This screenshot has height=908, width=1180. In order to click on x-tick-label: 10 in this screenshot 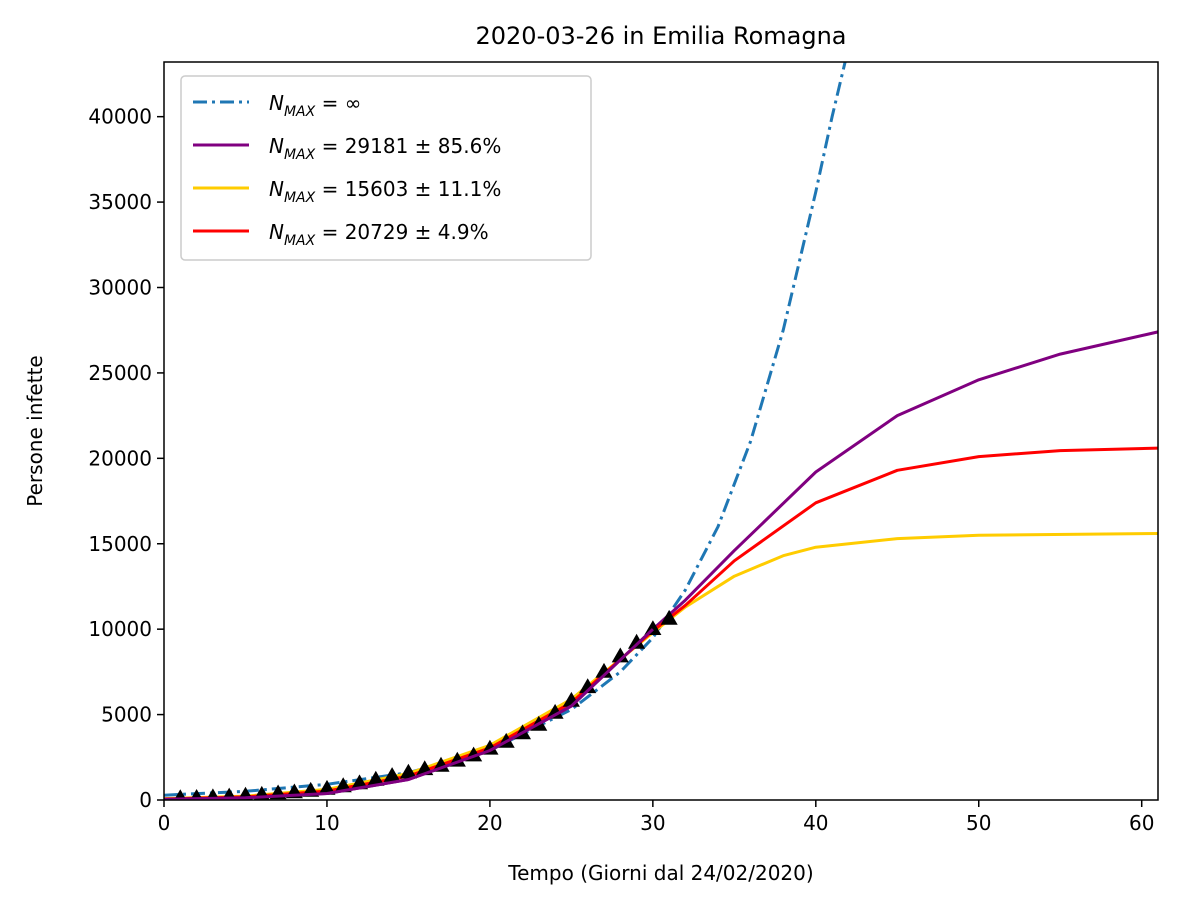, I will do `click(326, 823)`.